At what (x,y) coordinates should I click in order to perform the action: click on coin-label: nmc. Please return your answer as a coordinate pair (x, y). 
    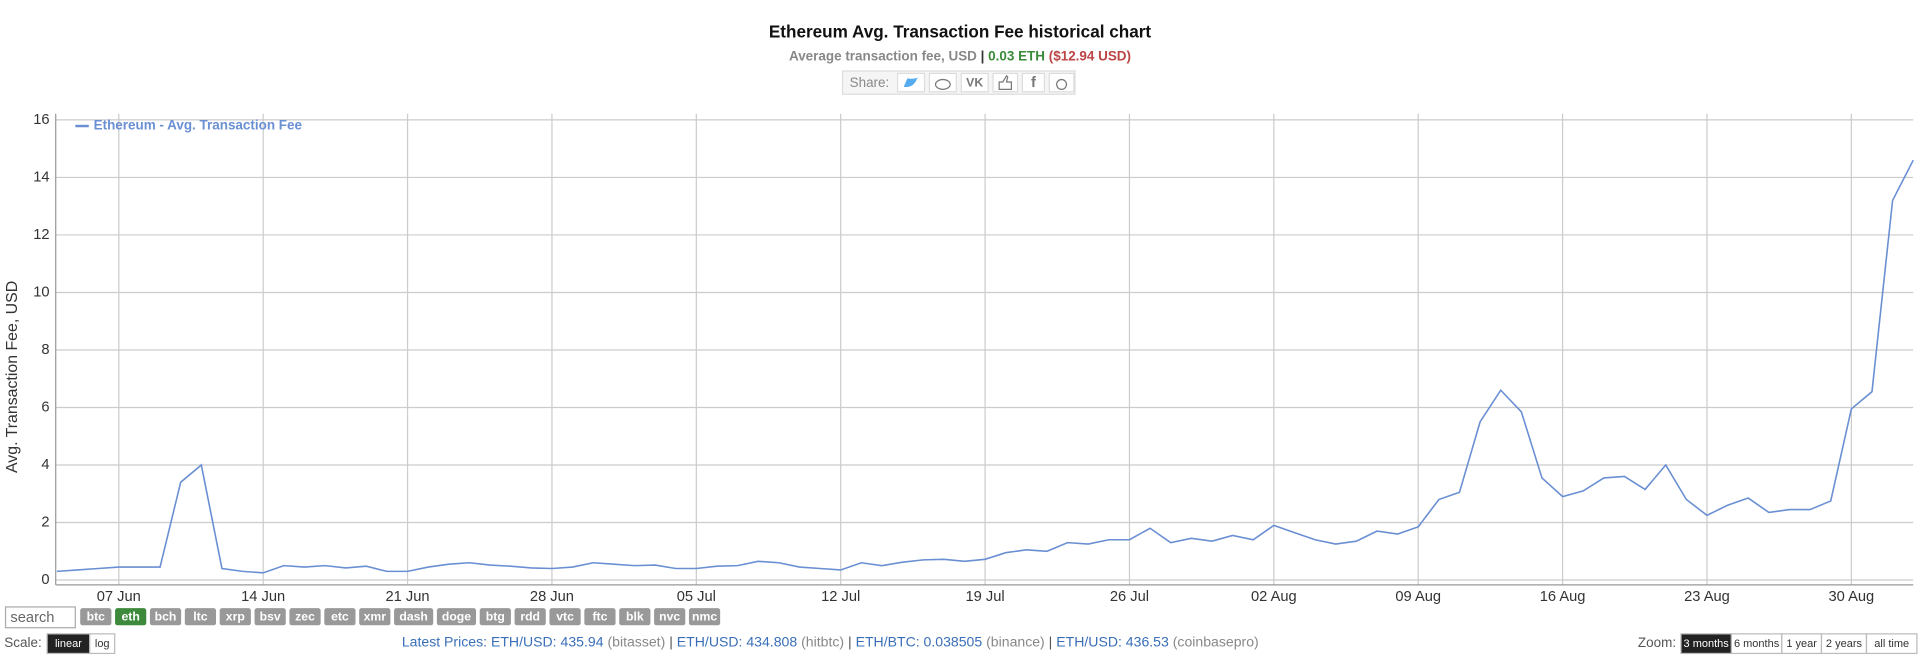
    Looking at the image, I should click on (704, 617).